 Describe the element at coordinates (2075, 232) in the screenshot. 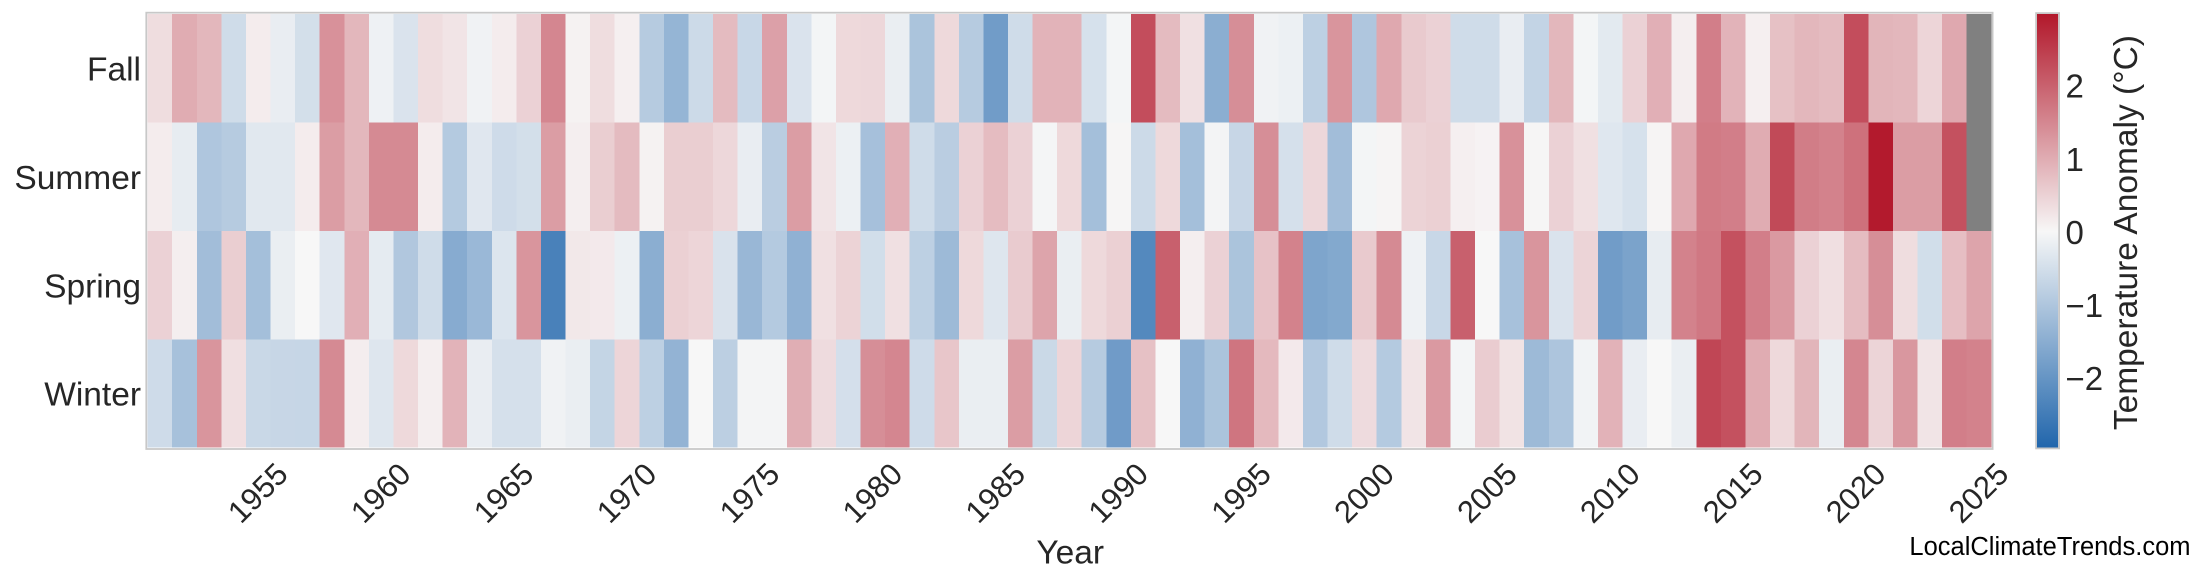

I see `svg-text: 0` at that location.